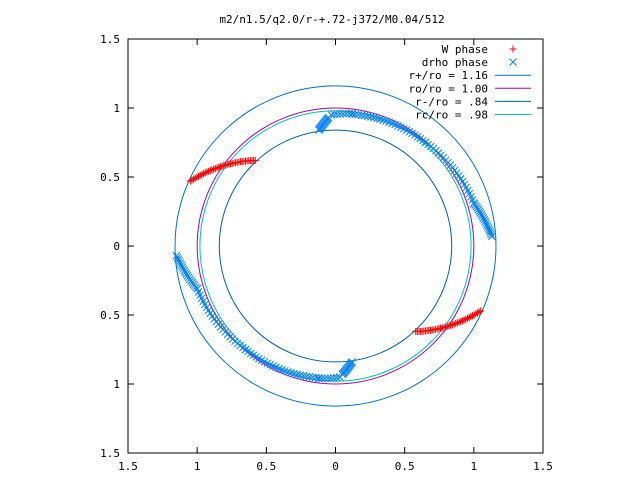 Image resolution: width=640 pixels, height=480 pixels. What do you see at coordinates (455, 62) in the screenshot?
I see `legend-label-1: drho phase` at bounding box center [455, 62].